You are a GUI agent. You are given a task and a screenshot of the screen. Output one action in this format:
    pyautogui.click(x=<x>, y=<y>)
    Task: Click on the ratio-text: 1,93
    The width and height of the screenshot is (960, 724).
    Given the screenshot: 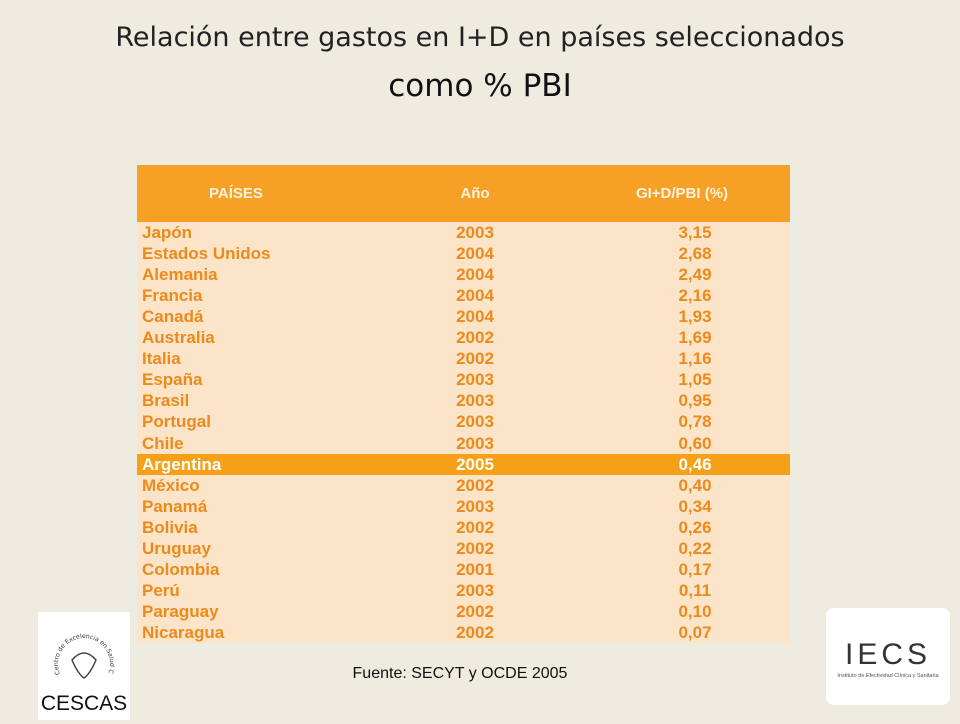 What is the action you would take?
    pyautogui.click(x=695, y=317)
    